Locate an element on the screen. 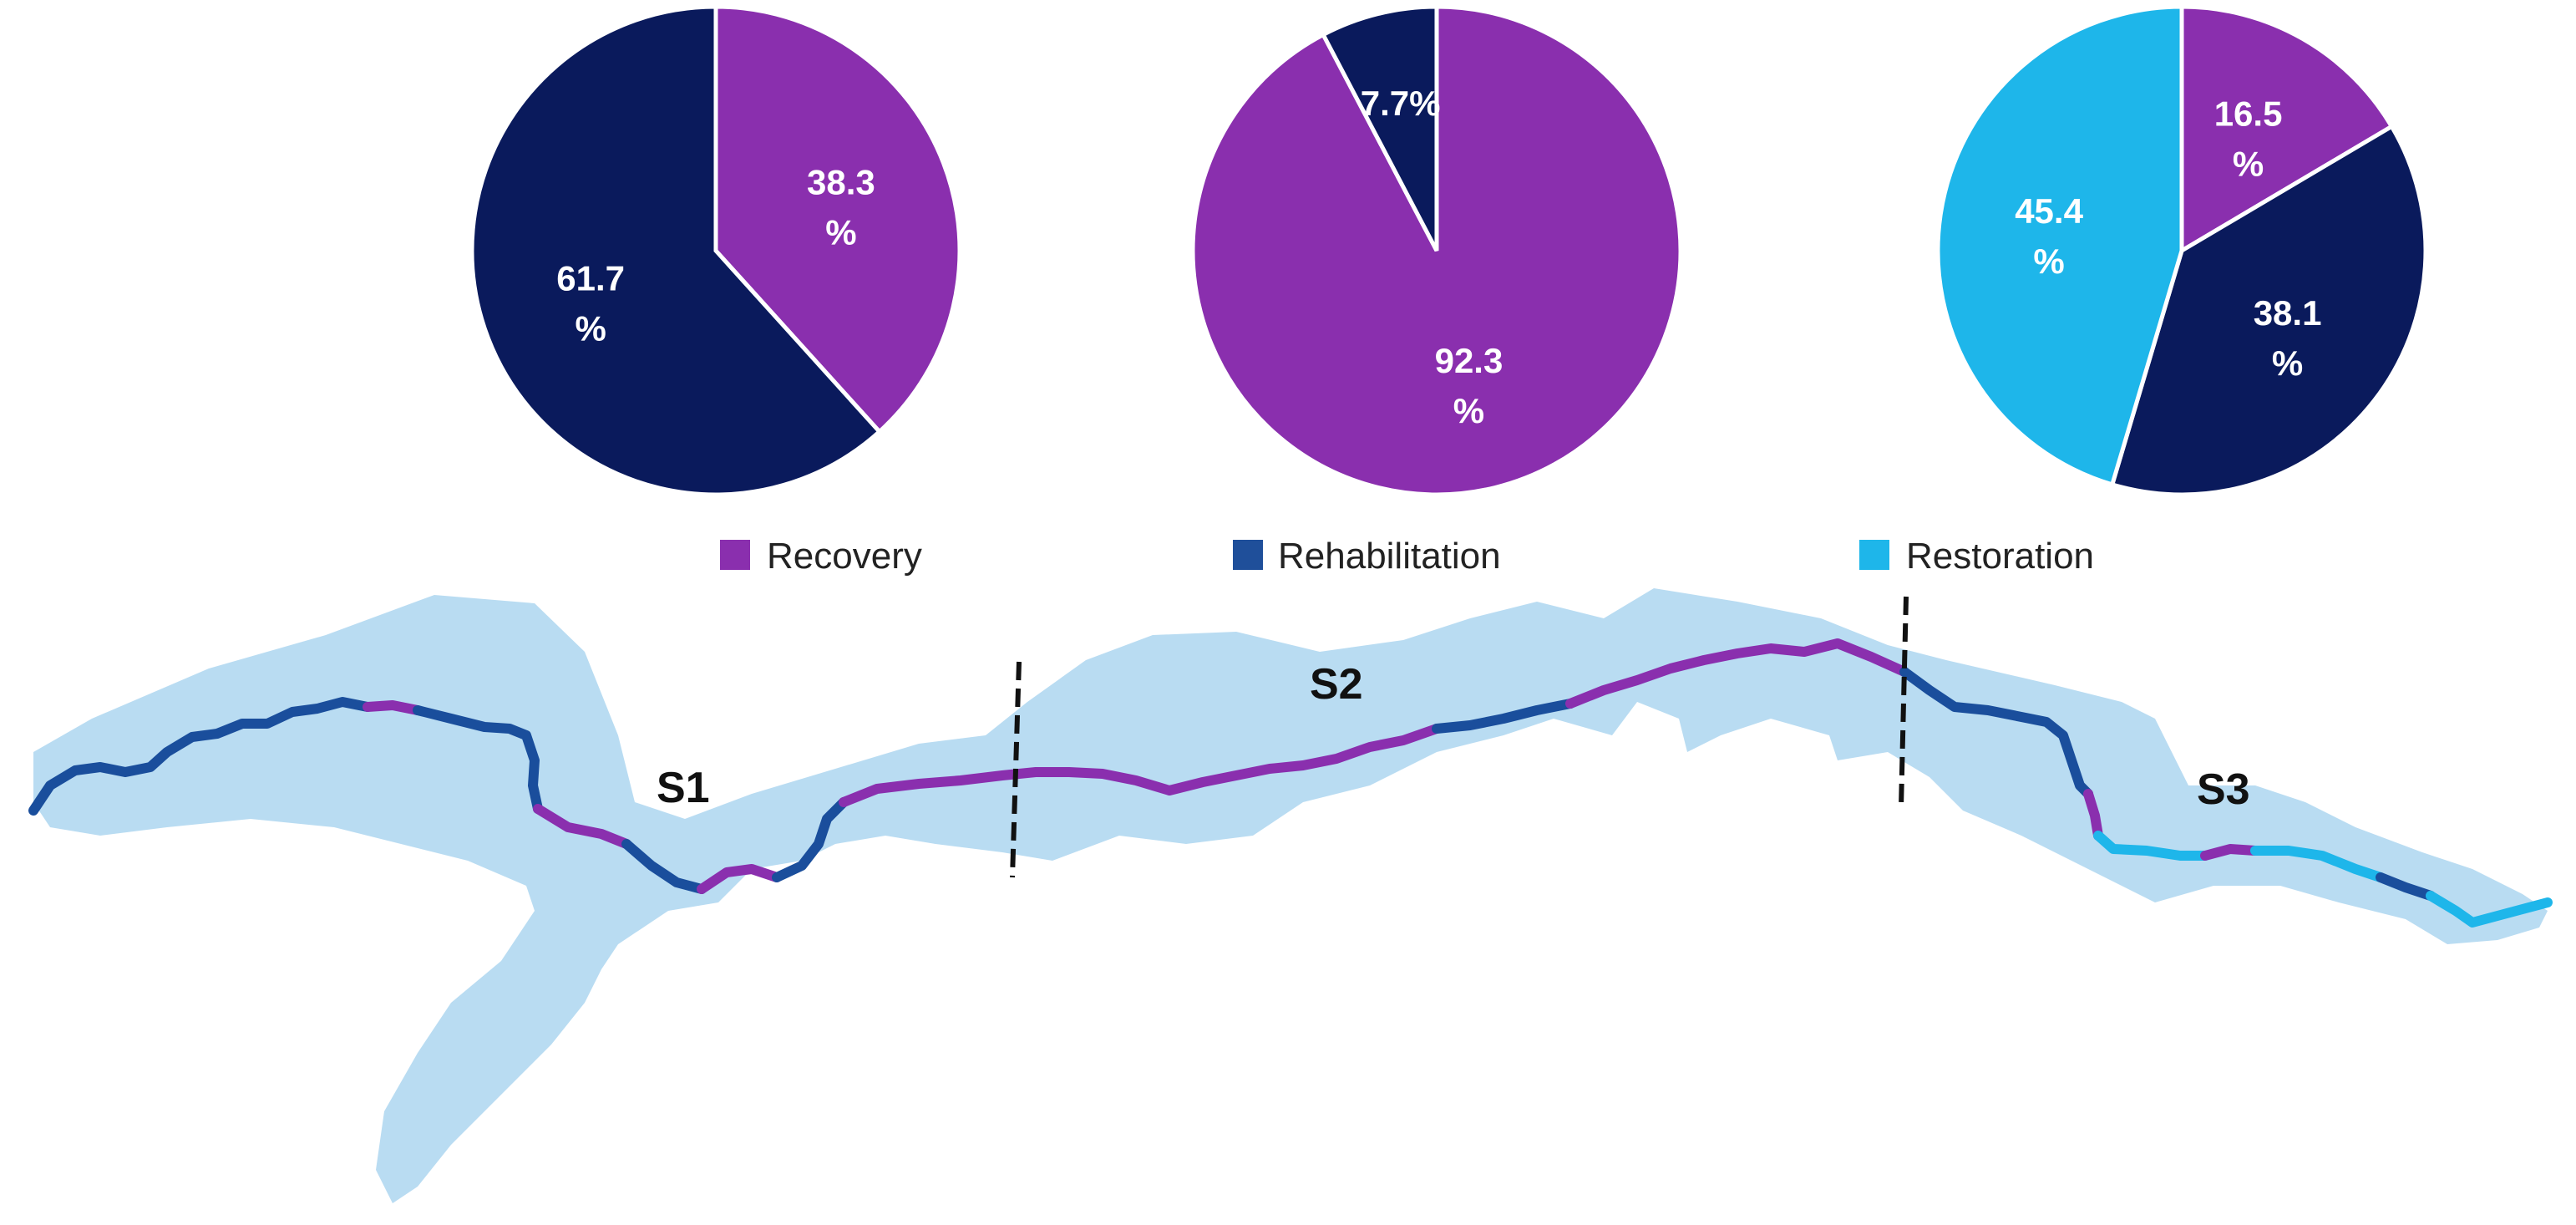 This screenshot has width=2576, height=1225. legend-label-restoration: Restoration is located at coordinates (2000, 556).